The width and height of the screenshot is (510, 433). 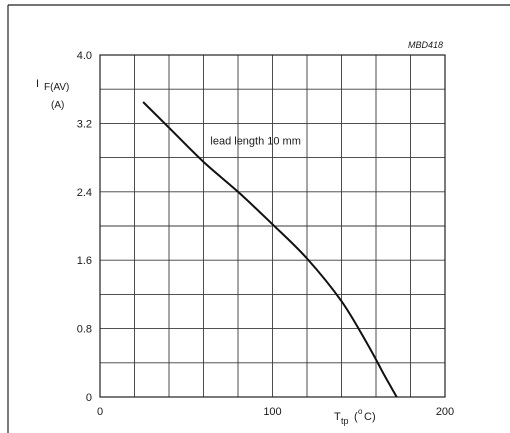 What do you see at coordinates (84, 56) in the screenshot?
I see `y-tick-label: 4.0` at bounding box center [84, 56].